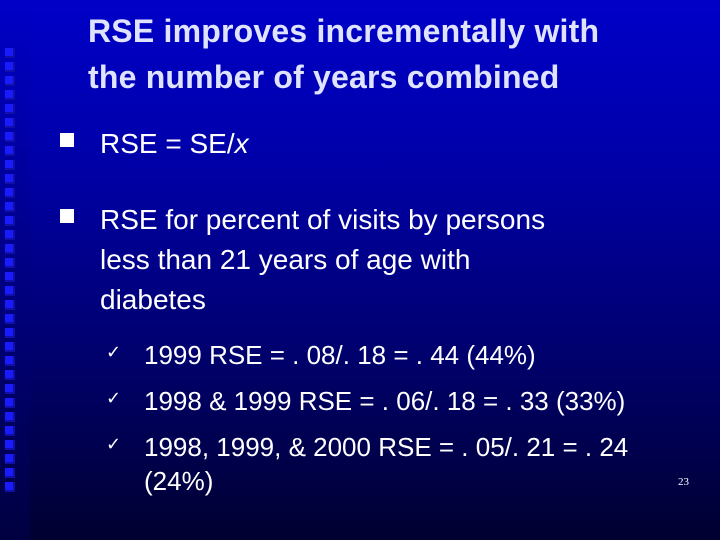 Image resolution: width=720 pixels, height=540 pixels. I want to click on sub-bullet-line-2: (24%), so click(179, 481).